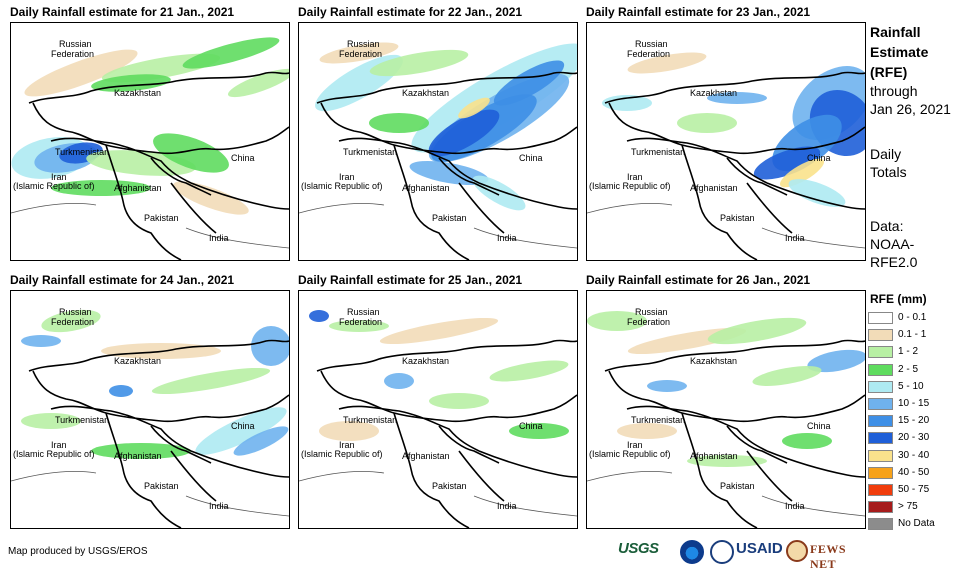 The width and height of the screenshot is (965, 572). Describe the element at coordinates (78, 551) in the screenshot. I see `map-credit: Map produced by USGS/EROS` at that location.